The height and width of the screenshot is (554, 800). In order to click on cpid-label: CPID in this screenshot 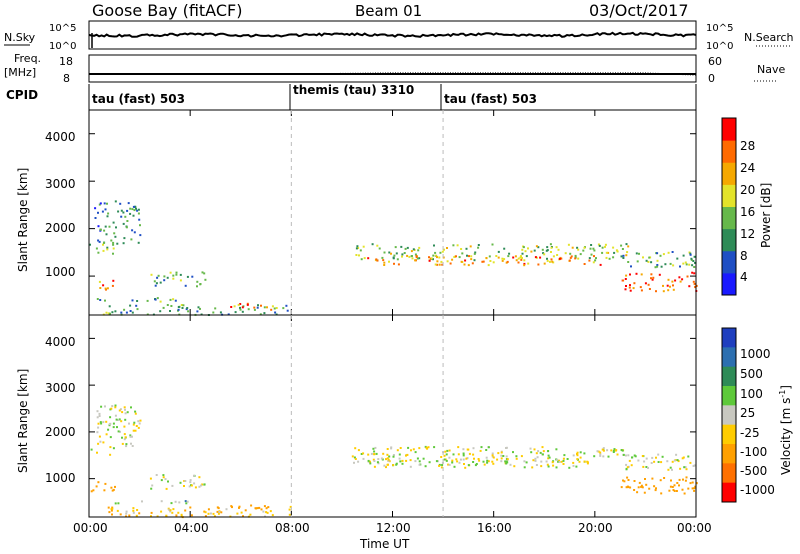, I will do `click(22, 95)`.